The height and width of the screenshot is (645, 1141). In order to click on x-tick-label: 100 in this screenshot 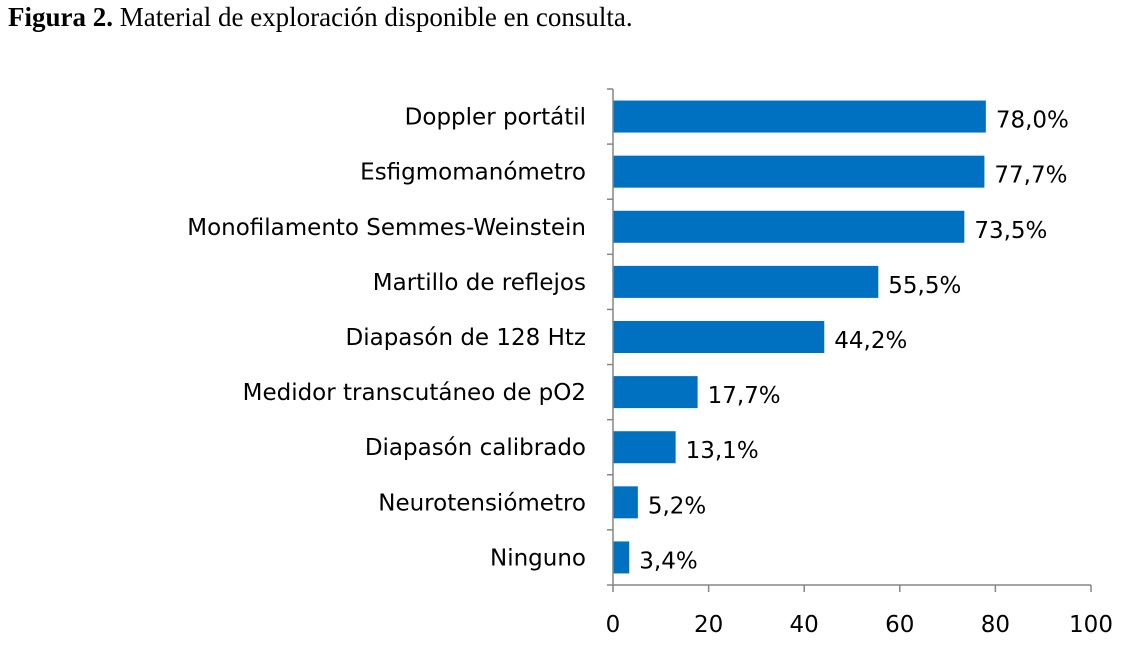, I will do `click(1091, 625)`.